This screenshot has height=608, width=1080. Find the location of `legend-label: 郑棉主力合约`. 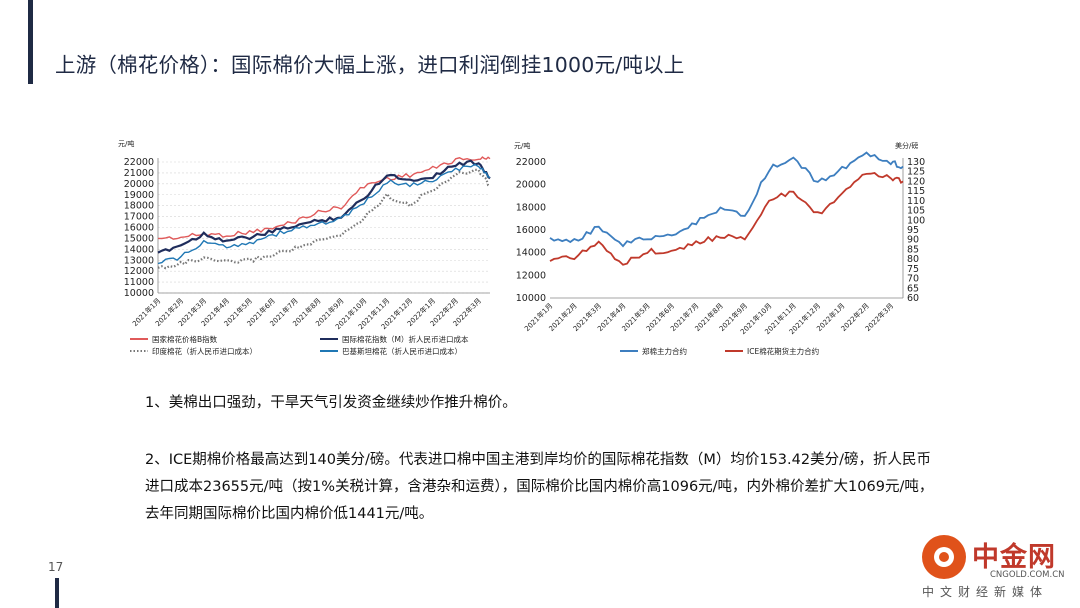

legend-label: 郑棉主力合约 is located at coordinates (664, 351).